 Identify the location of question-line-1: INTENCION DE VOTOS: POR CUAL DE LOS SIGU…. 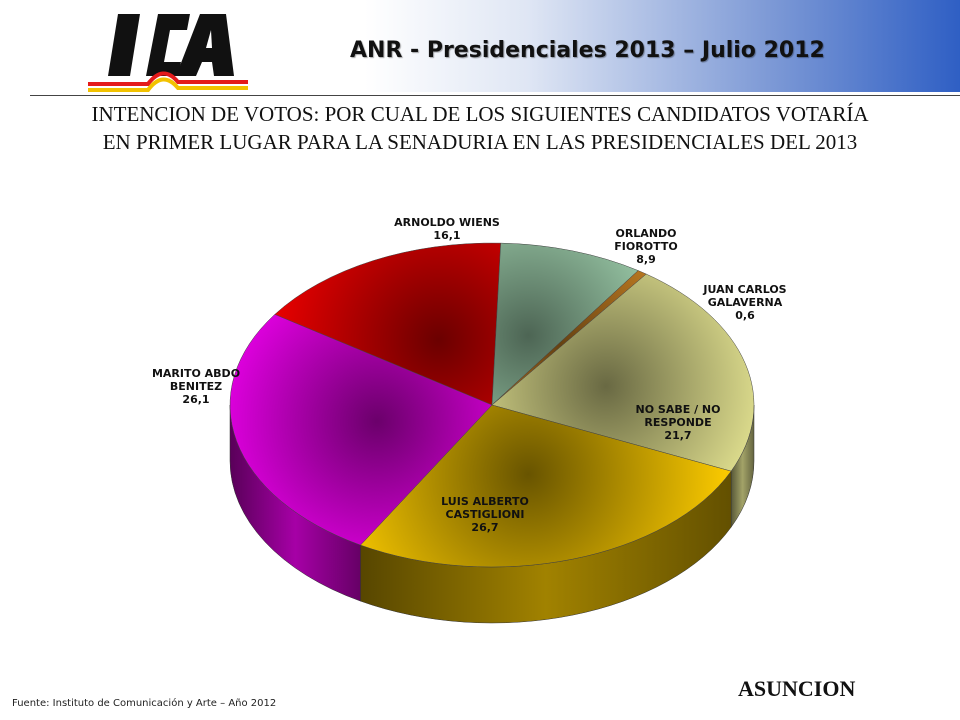
(480, 114).